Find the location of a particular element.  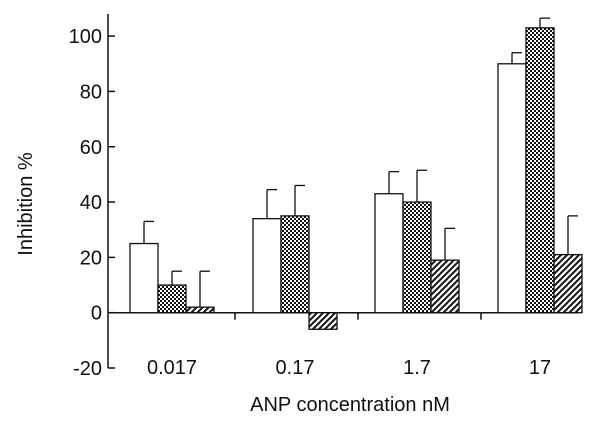

y-axis-label: Inhibition % is located at coordinates (26, 204).